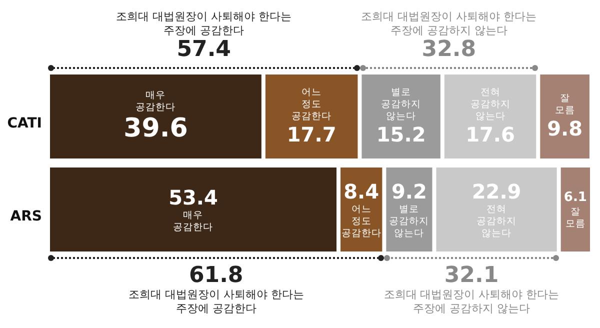  What do you see at coordinates (26, 216) in the screenshot?
I see `y-tick-label: ARS` at bounding box center [26, 216].